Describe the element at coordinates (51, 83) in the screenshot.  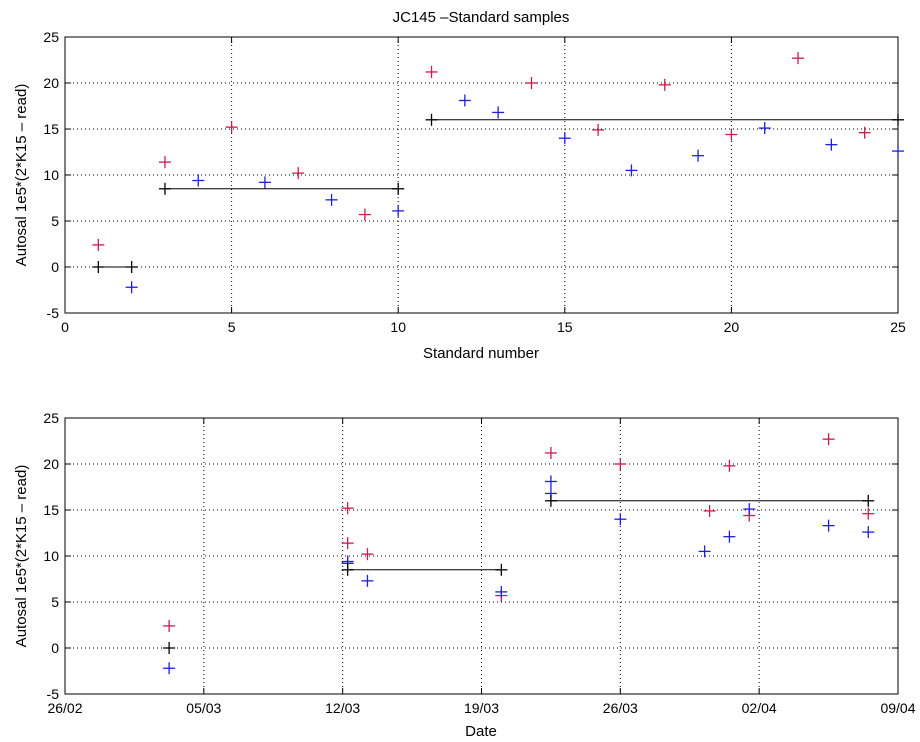
I see `top-y-tick-label: 20` at that location.